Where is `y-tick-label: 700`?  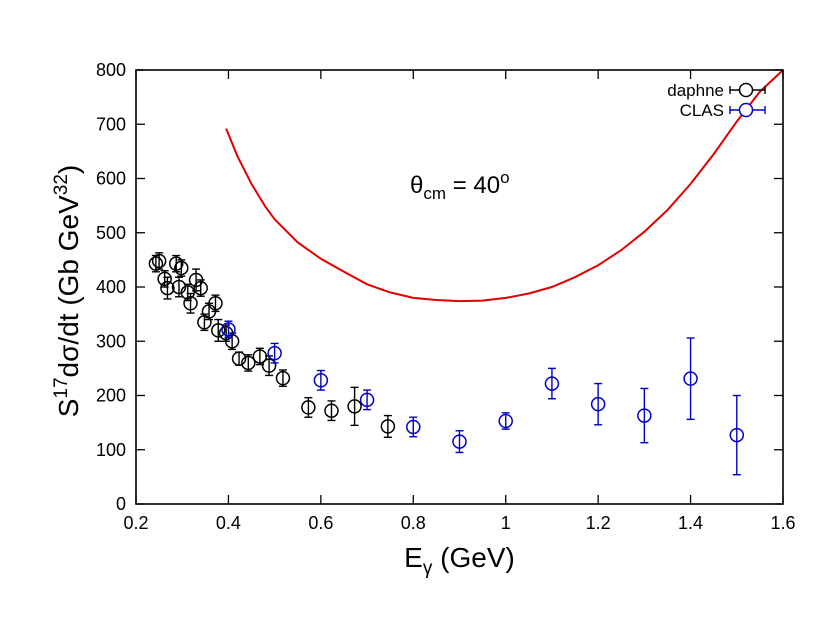
y-tick-label: 700 is located at coordinates (111, 124).